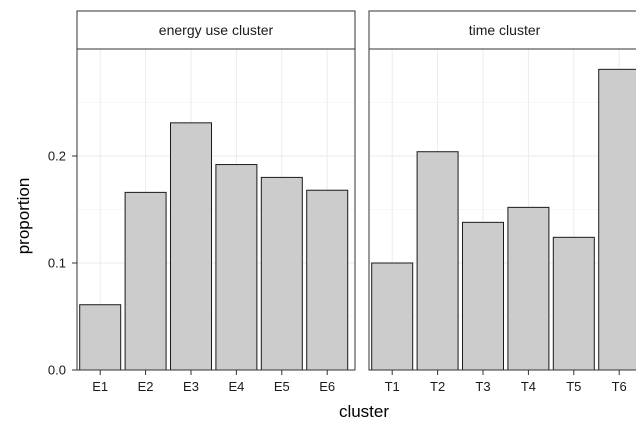 This screenshot has width=636, height=421. What do you see at coordinates (236, 267) in the screenshot?
I see `bar-E4` at bounding box center [236, 267].